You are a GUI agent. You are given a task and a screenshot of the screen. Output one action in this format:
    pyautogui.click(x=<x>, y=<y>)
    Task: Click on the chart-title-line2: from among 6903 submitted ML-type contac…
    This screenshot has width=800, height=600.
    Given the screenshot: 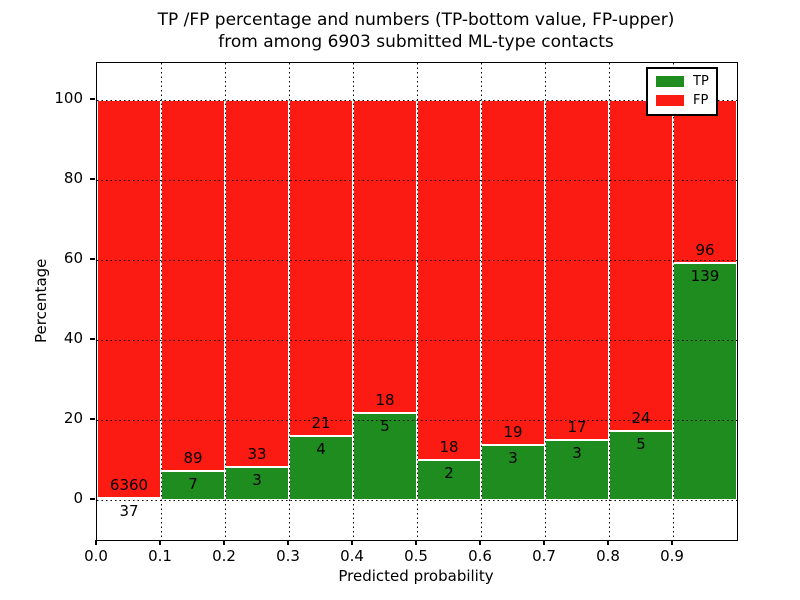 What is the action you would take?
    pyautogui.click(x=416, y=42)
    